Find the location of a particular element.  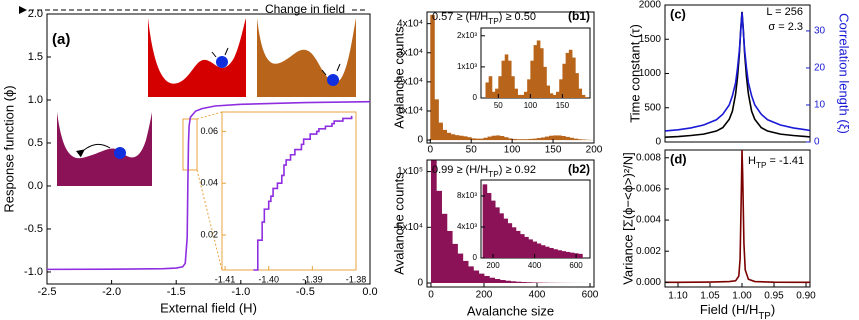

y-tick-label: 1x10³ is located at coordinates (467, 66).